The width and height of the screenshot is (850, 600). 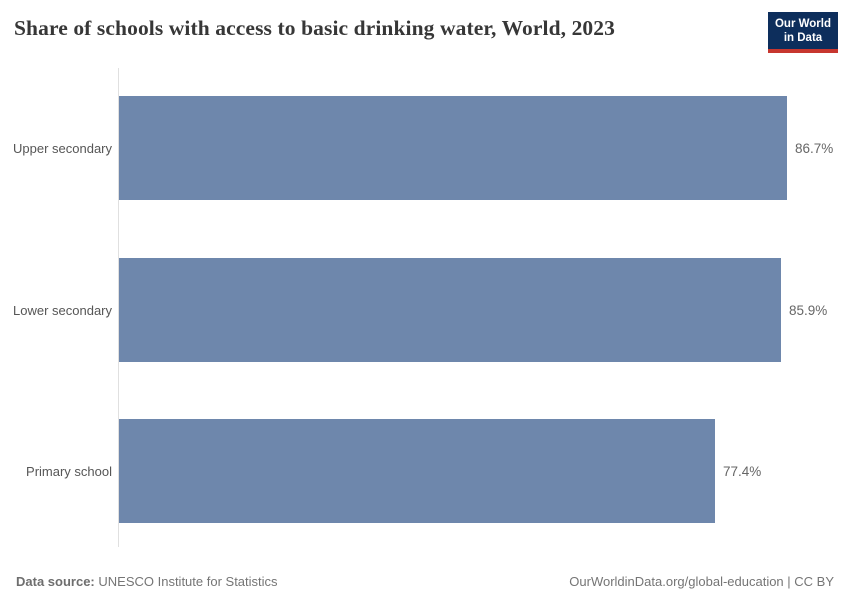 I want to click on data-source-value: UNESCO Institute for Statistics, so click(x=188, y=581).